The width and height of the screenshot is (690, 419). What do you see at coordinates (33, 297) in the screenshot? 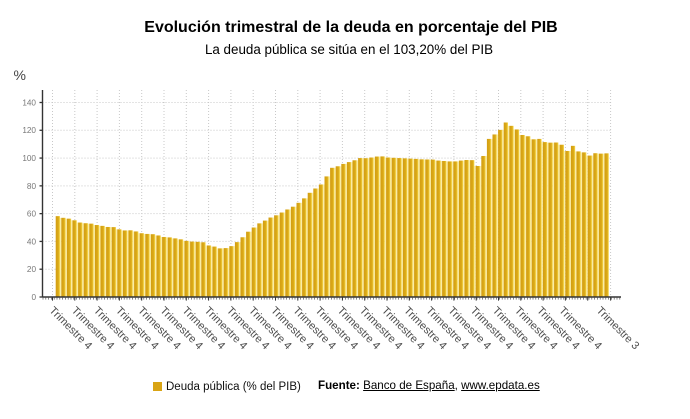
I see `svg-text: 0` at bounding box center [33, 297].